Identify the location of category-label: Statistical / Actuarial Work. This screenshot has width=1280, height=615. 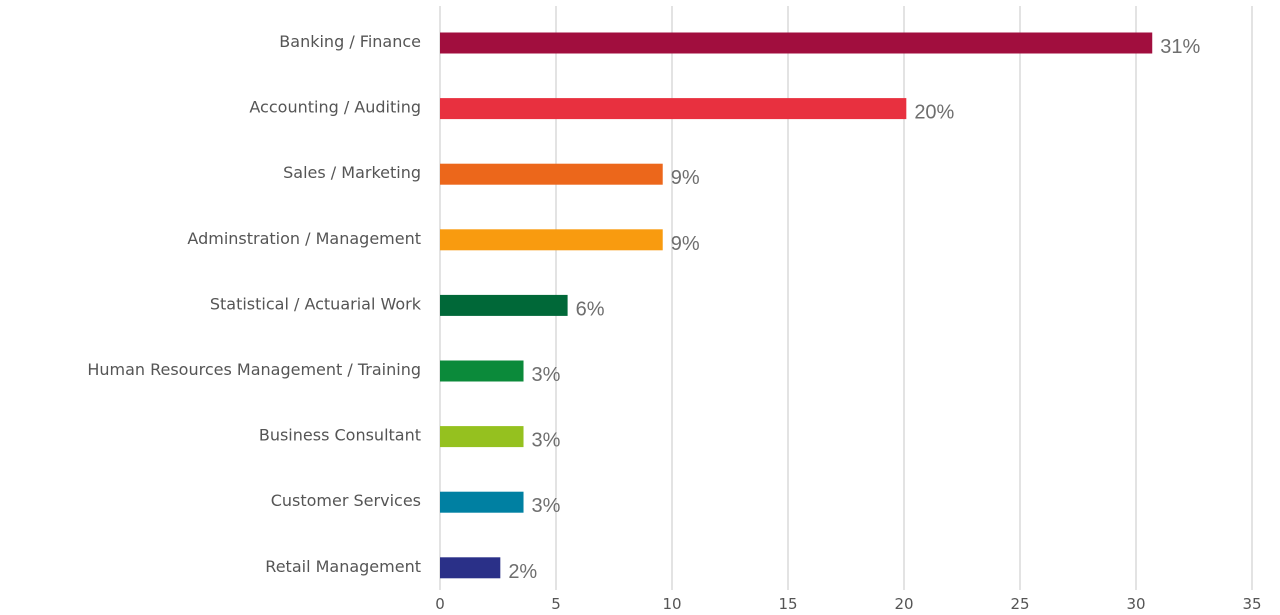
(316, 303).